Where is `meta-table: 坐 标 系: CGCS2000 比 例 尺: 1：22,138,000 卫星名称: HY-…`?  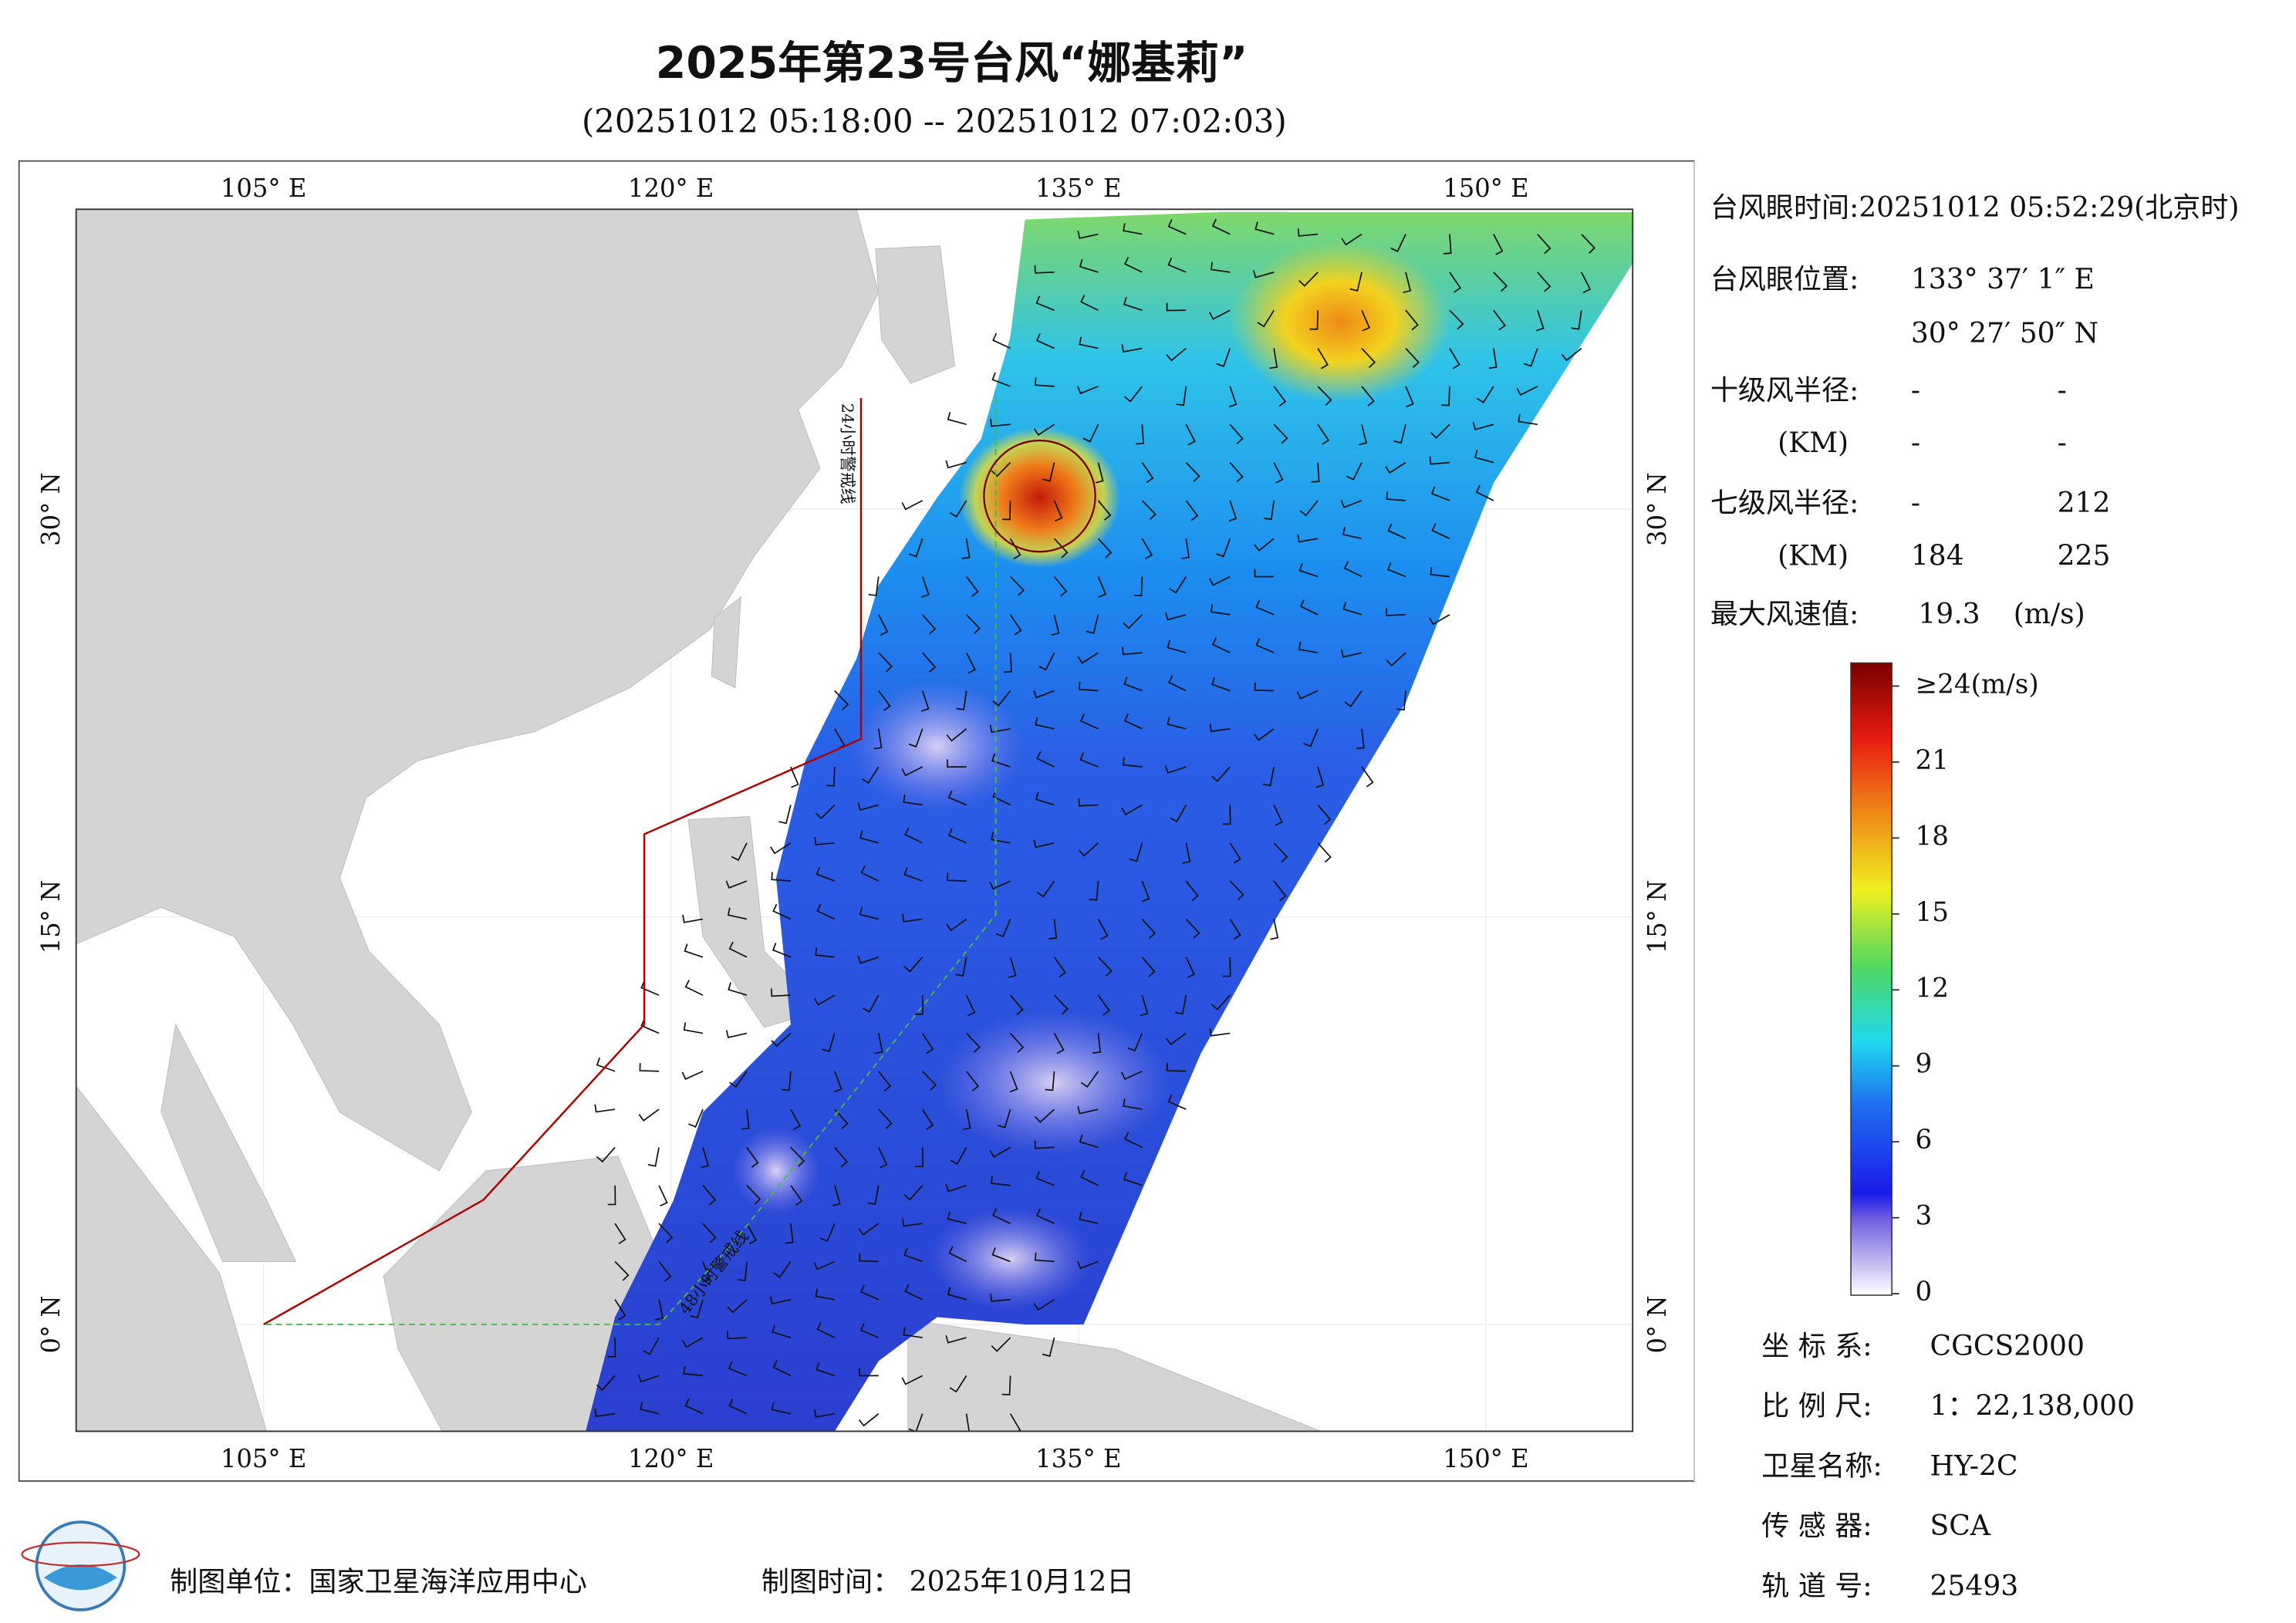
meta-table: 坐 标 系: CGCS2000 比 例 尺: 1：22,138,000 卫星名称: HY-… is located at coordinates (1948, 1466).